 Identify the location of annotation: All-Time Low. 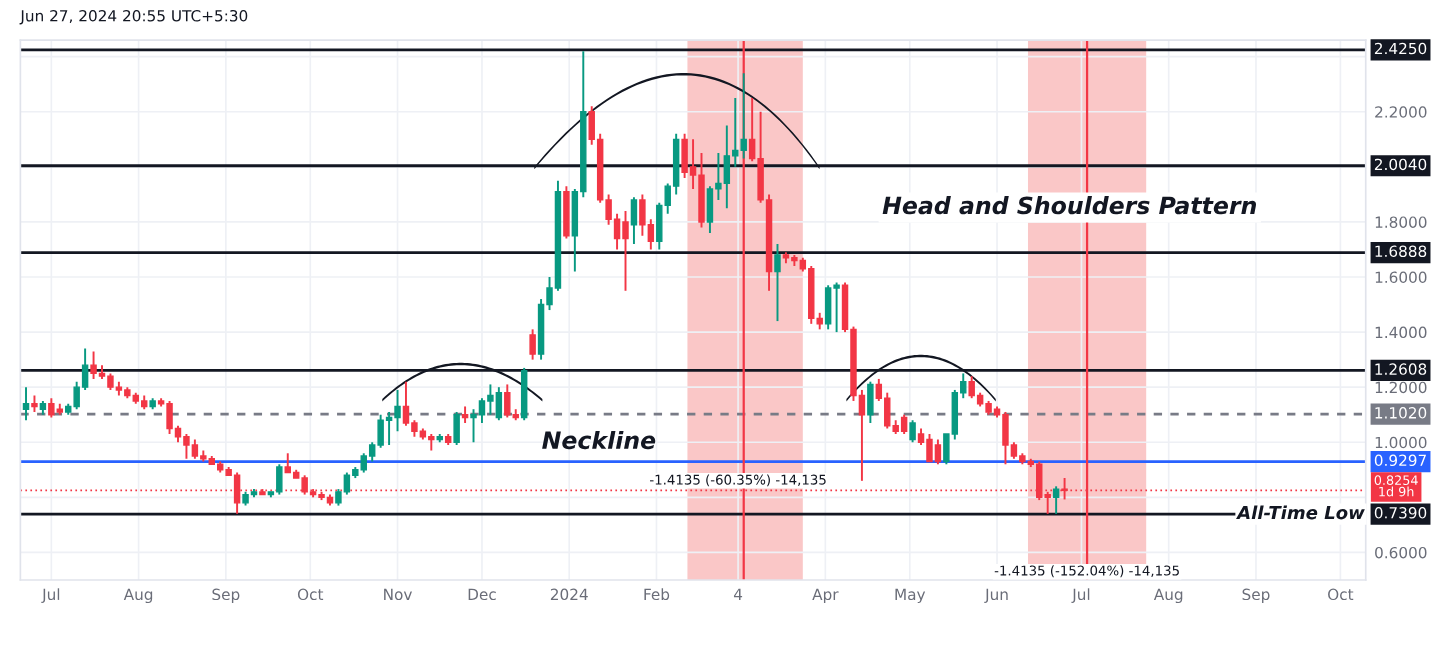
(1300, 512).